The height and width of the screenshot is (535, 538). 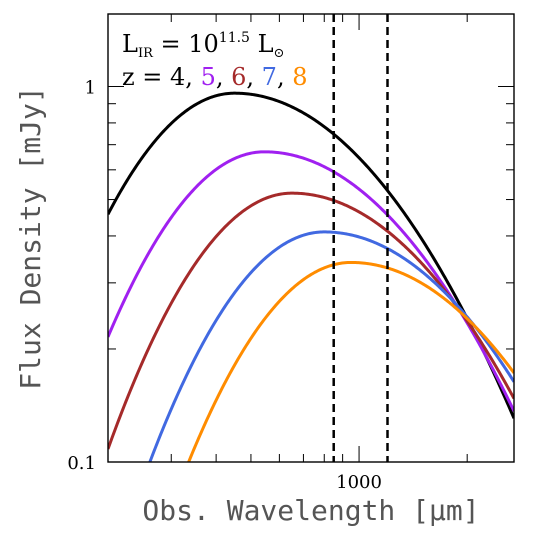 What do you see at coordinates (234, 38) in the screenshot?
I see `lir-exp: 11.5` at bounding box center [234, 38].